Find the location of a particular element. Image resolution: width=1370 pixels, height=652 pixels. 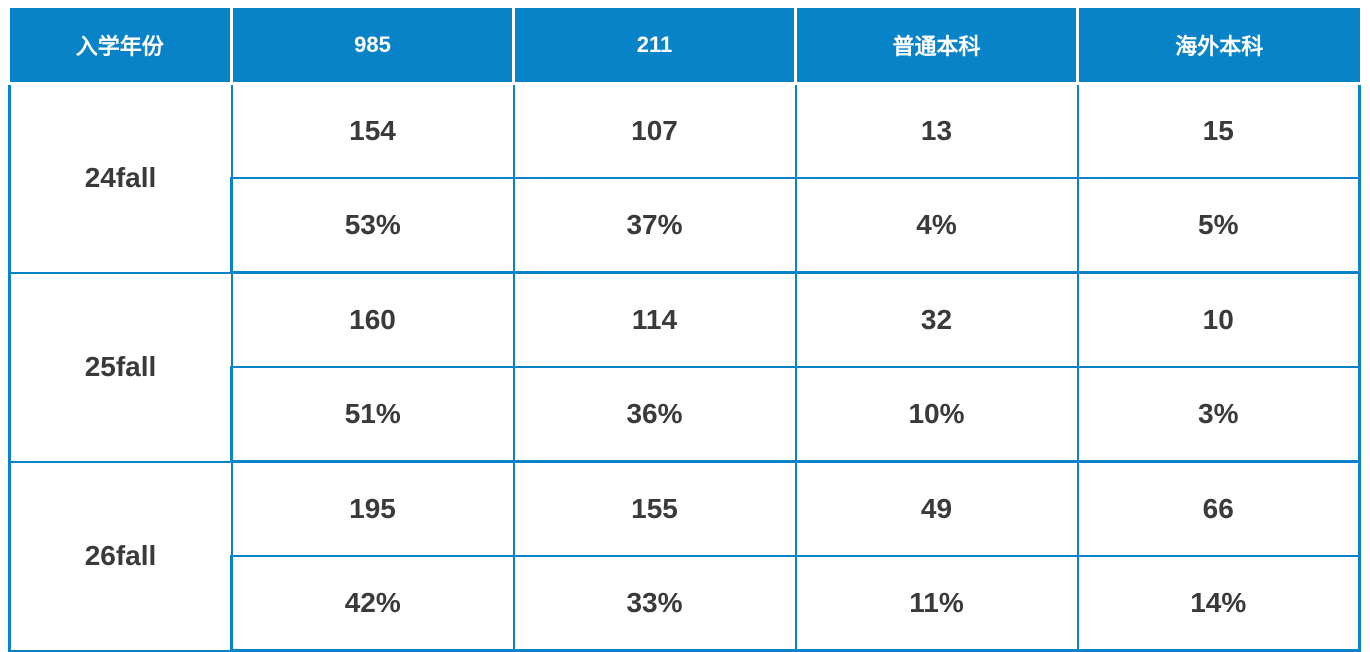

count-cell: 15 is located at coordinates (1218, 130).